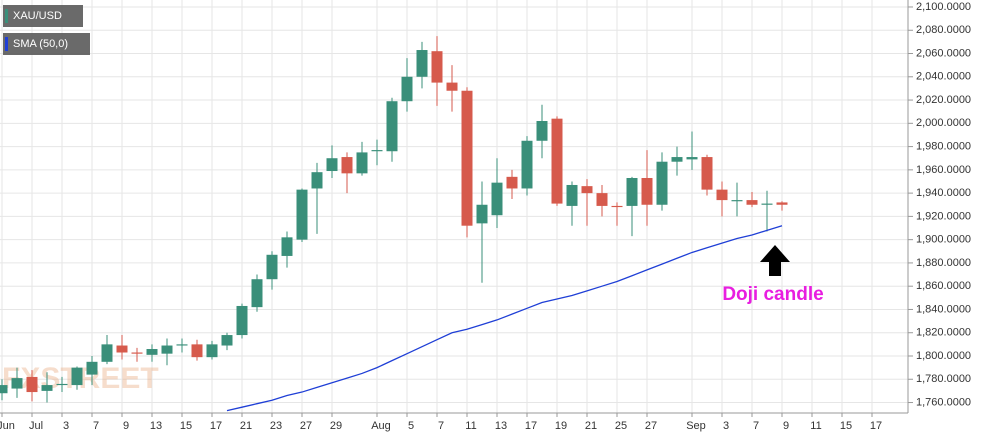  What do you see at coordinates (40, 44) in the screenshot?
I see `legend-label: SMA (50,0)` at bounding box center [40, 44].